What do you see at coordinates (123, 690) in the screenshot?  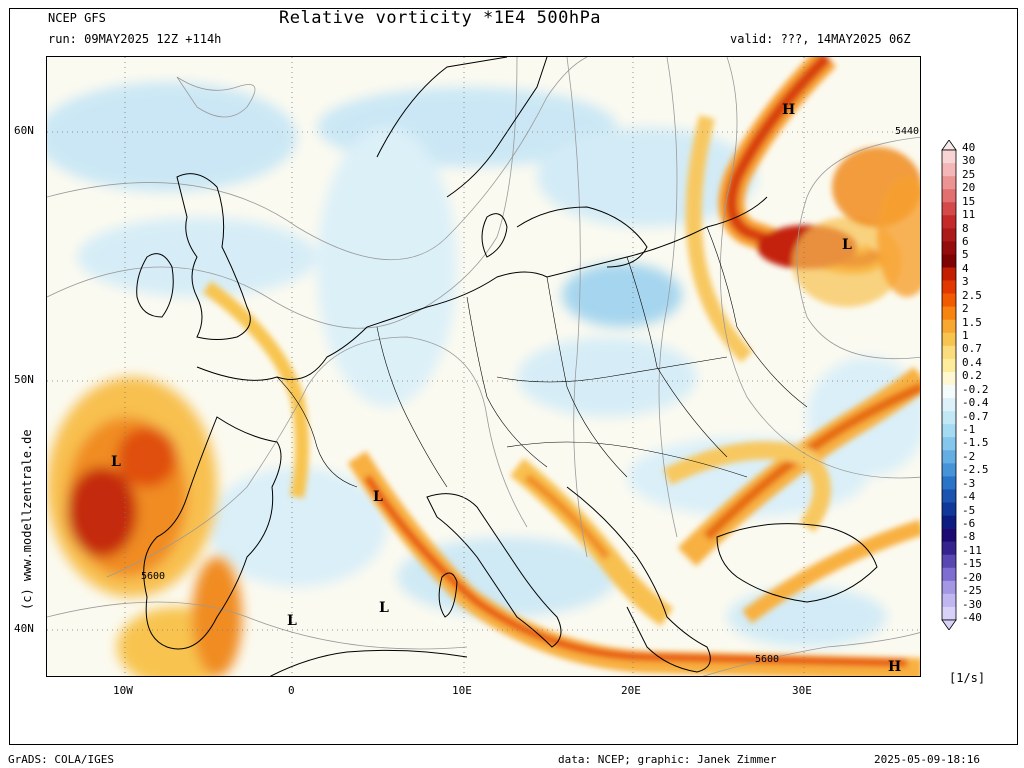 I see `lon-tick-label: 10W` at bounding box center [123, 690].